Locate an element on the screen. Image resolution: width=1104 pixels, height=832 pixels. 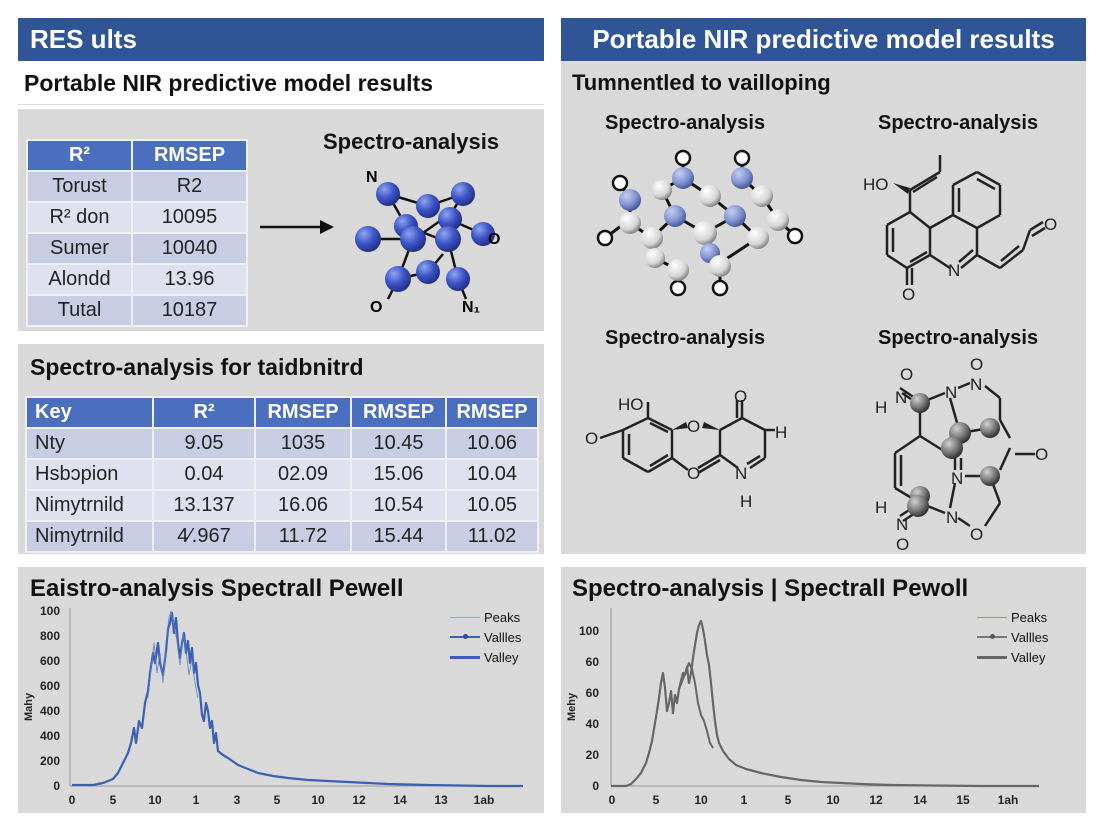
x-tick: 13 is located at coordinates (441, 800).